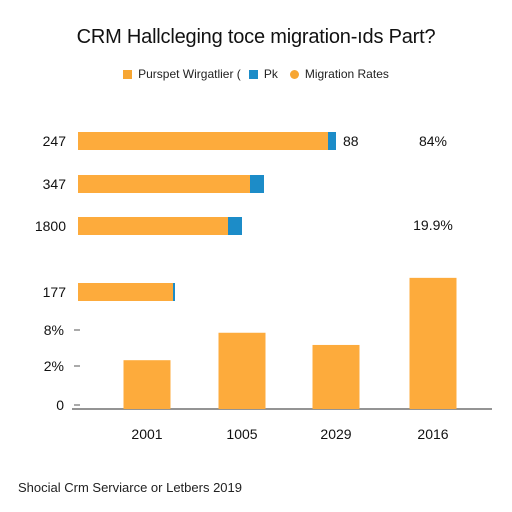 This screenshot has width=512, height=512. What do you see at coordinates (432, 434) in the screenshot?
I see `x-tick-label-3: 2016` at bounding box center [432, 434].